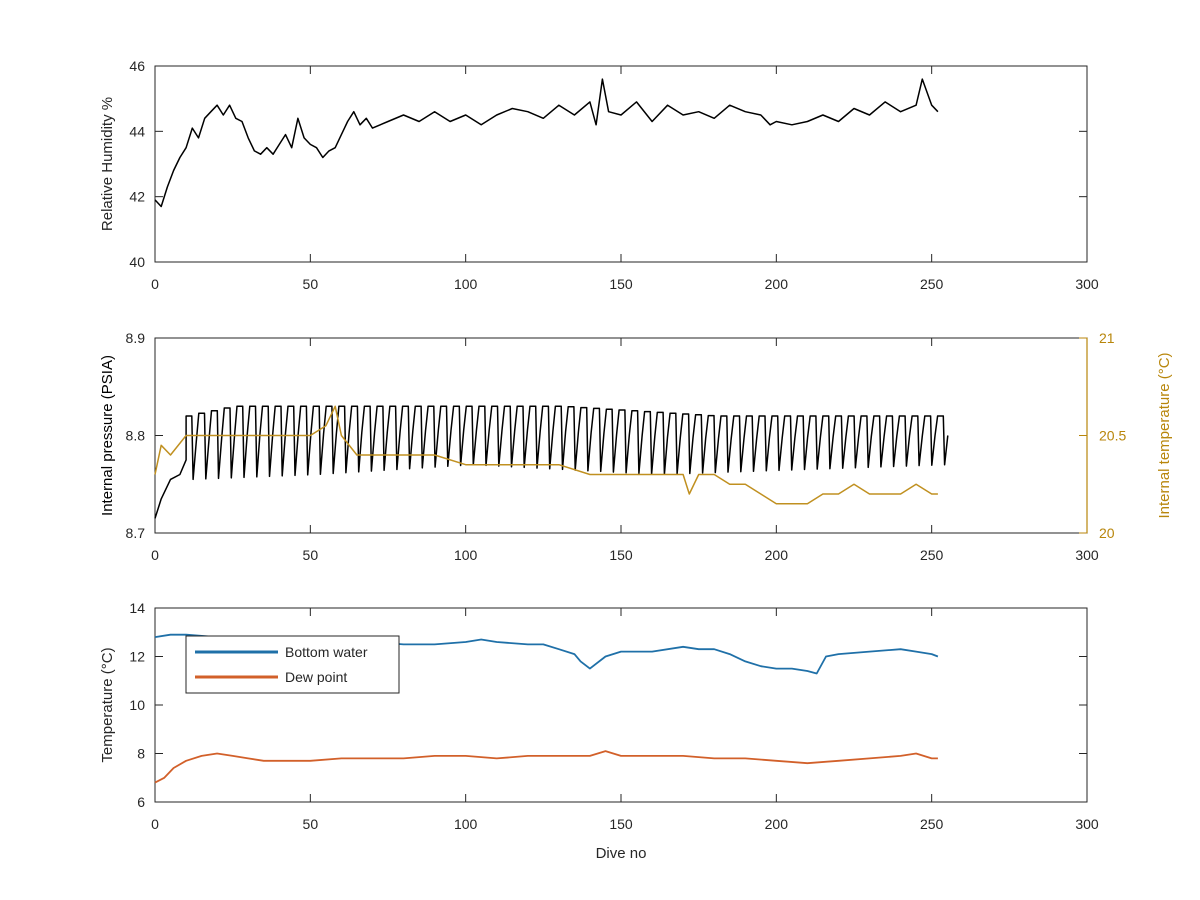 This screenshot has width=1200, height=900. Describe the element at coordinates (546, 143) in the screenshot. I see `series-line-humidity` at that location.